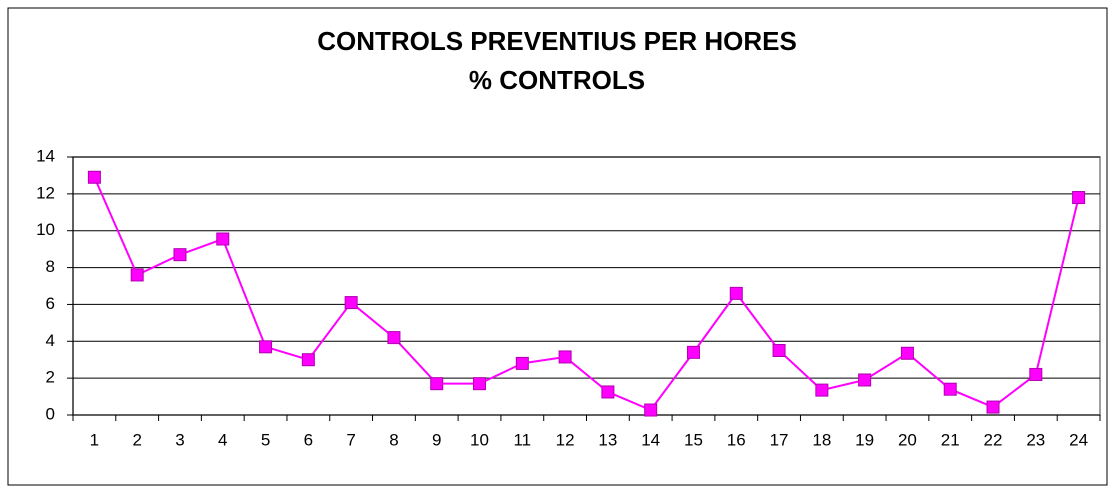 Image resolution: width=1115 pixels, height=490 pixels. What do you see at coordinates (1078, 439) in the screenshot?
I see `x-tick-label: 24` at bounding box center [1078, 439].